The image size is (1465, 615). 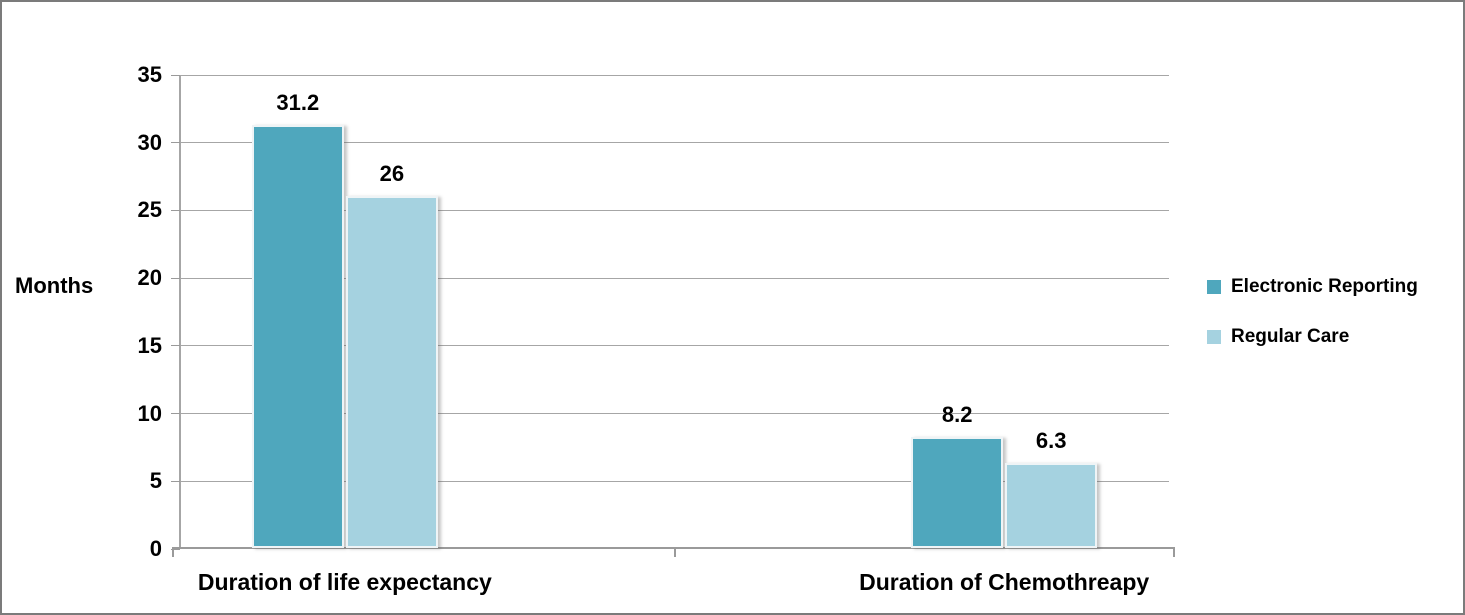 What do you see at coordinates (1290, 336) in the screenshot?
I see `legend-label: Regular Care` at bounding box center [1290, 336].